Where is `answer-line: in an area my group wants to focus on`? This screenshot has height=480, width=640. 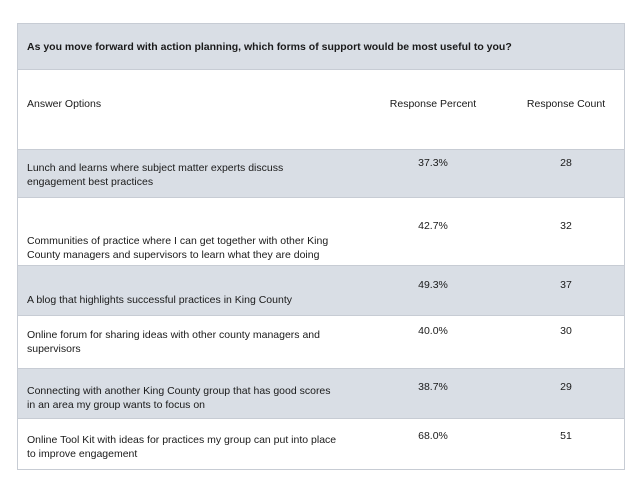
answer-line: in an area my group wants to focus on is located at coordinates (116, 405).